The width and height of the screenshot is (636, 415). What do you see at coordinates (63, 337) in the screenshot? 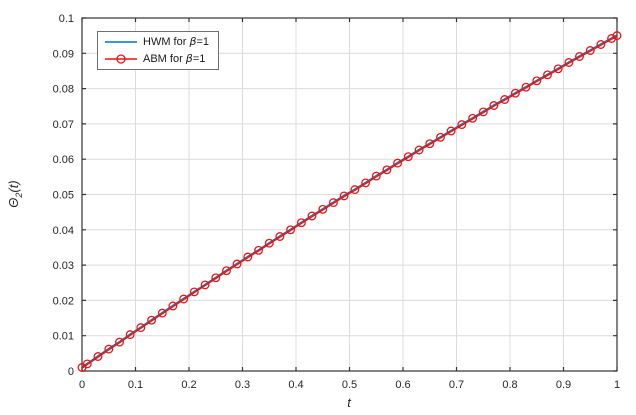
I see `y-tick-label: 0.01` at bounding box center [63, 337].